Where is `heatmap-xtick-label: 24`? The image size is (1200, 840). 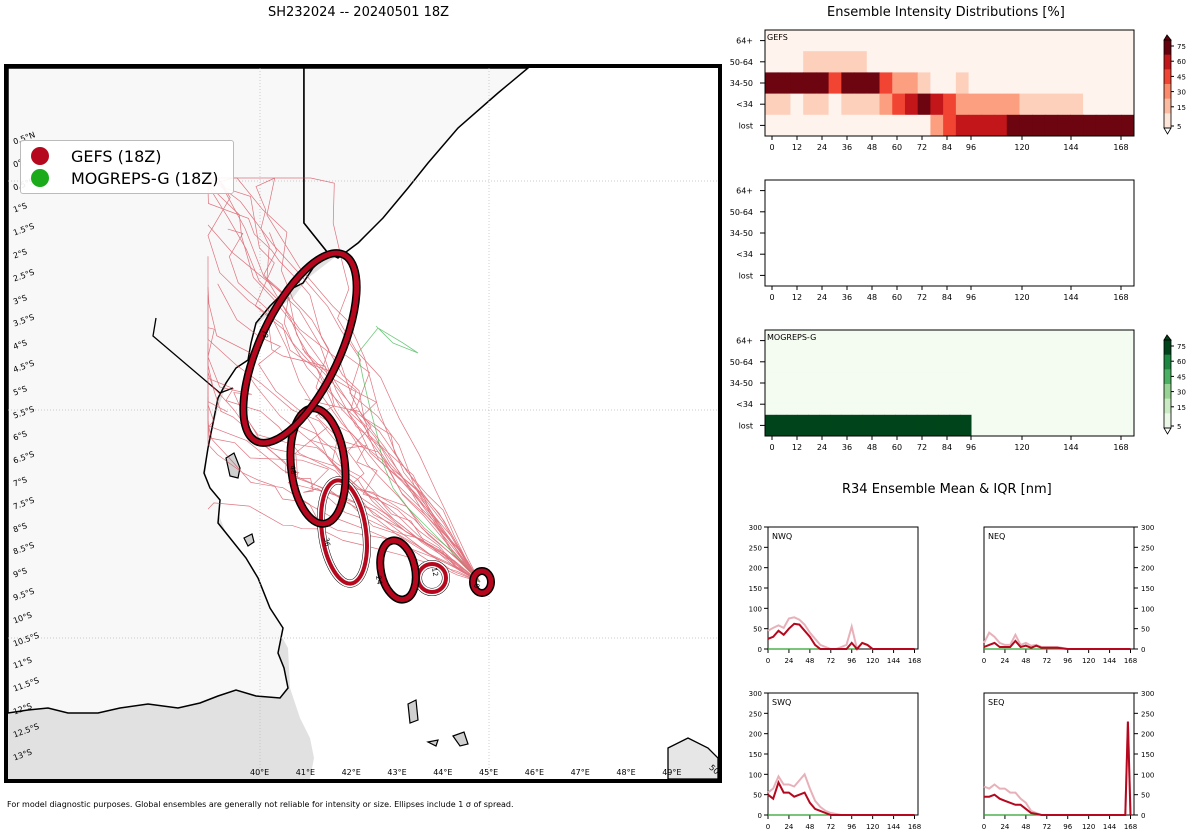
heatmap-xtick-label: 24 is located at coordinates (822, 147).